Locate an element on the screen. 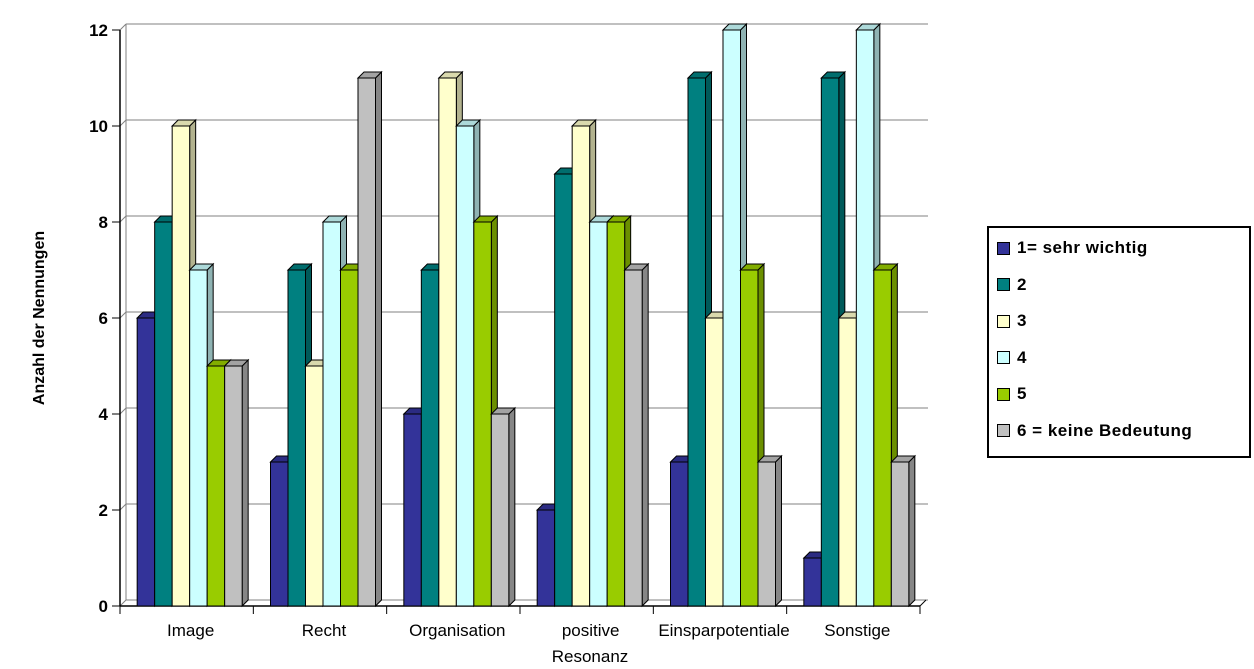 The height and width of the screenshot is (669, 1254). legend-label: 6 = keine Bedeutung is located at coordinates (1105, 430).